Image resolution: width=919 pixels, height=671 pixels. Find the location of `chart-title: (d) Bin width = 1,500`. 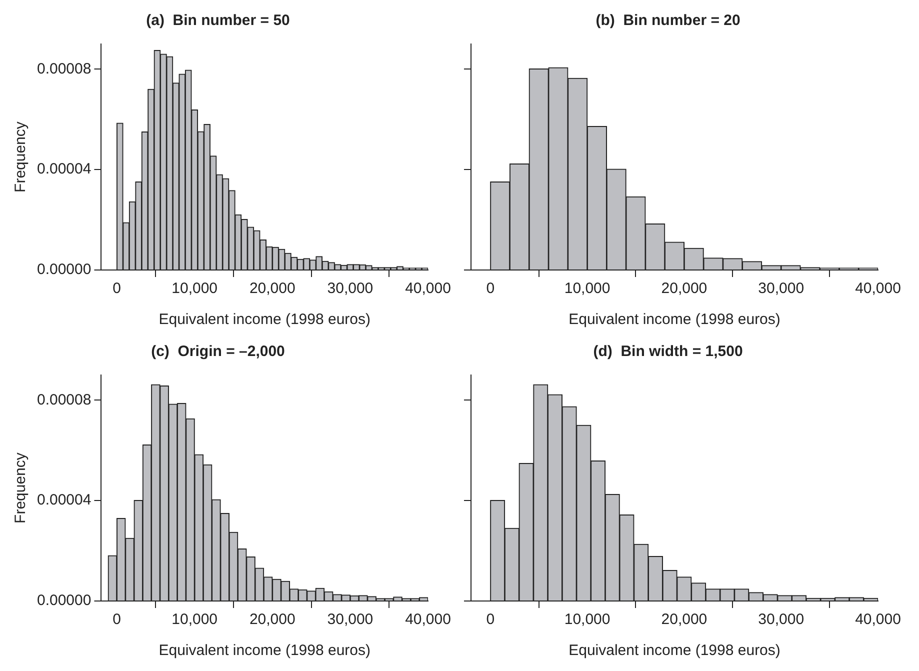

chart-title: (d) Bin width = 1,500 is located at coordinates (668, 351).